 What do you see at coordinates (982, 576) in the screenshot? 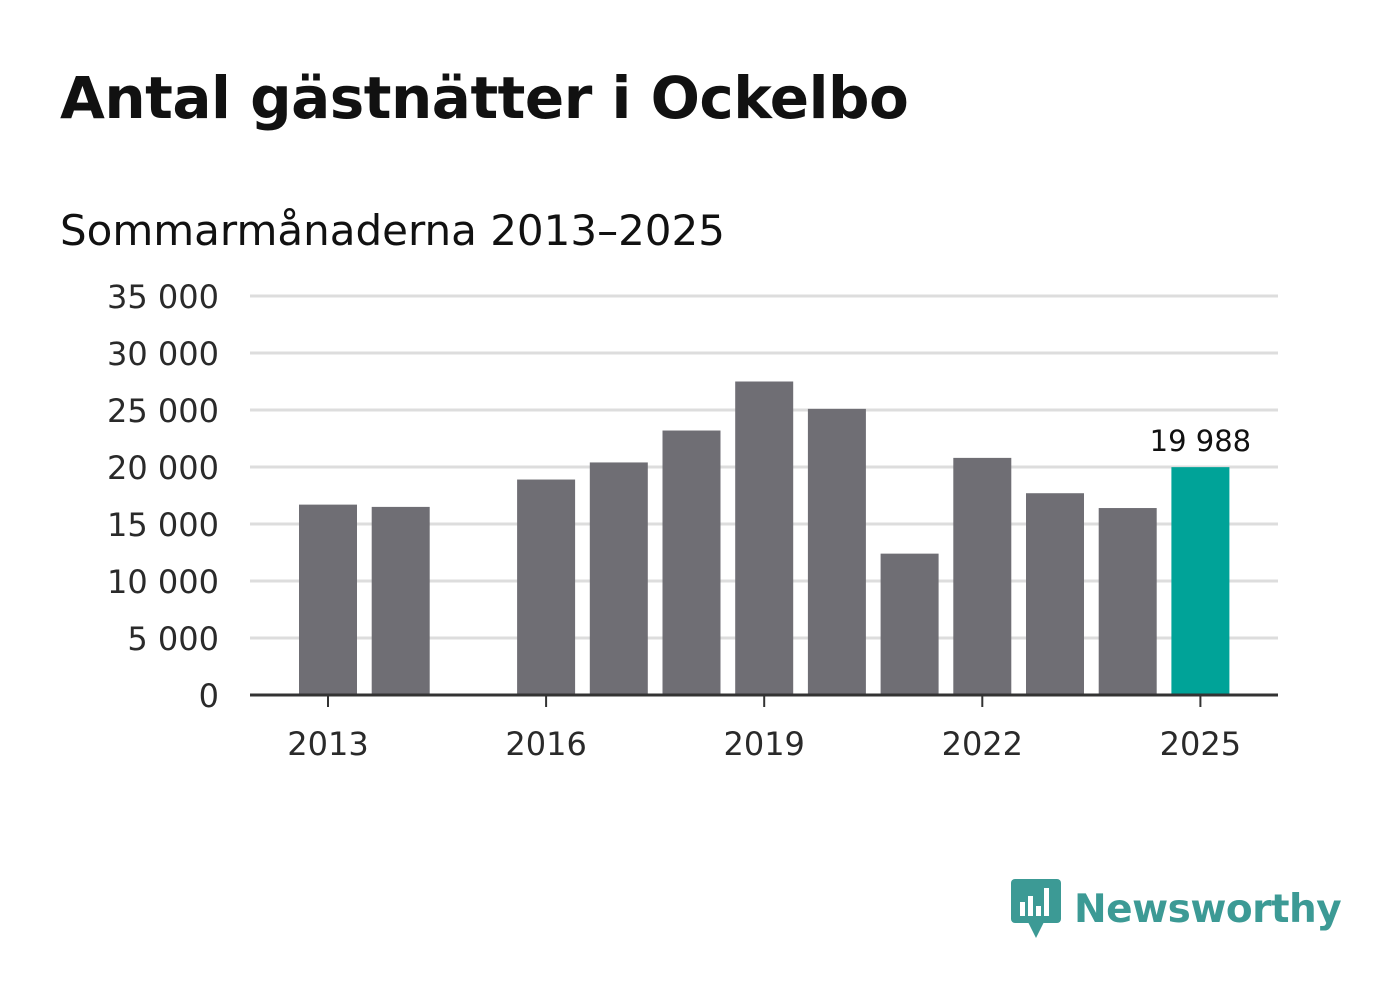
I see `bar-2022` at bounding box center [982, 576].